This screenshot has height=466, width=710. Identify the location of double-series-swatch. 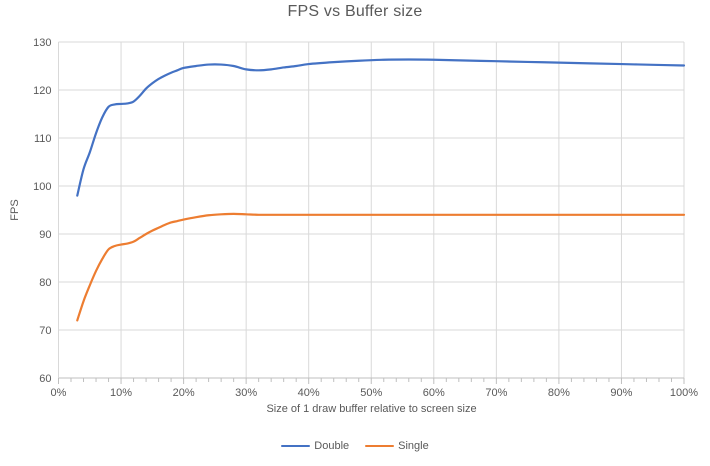
(296, 446).